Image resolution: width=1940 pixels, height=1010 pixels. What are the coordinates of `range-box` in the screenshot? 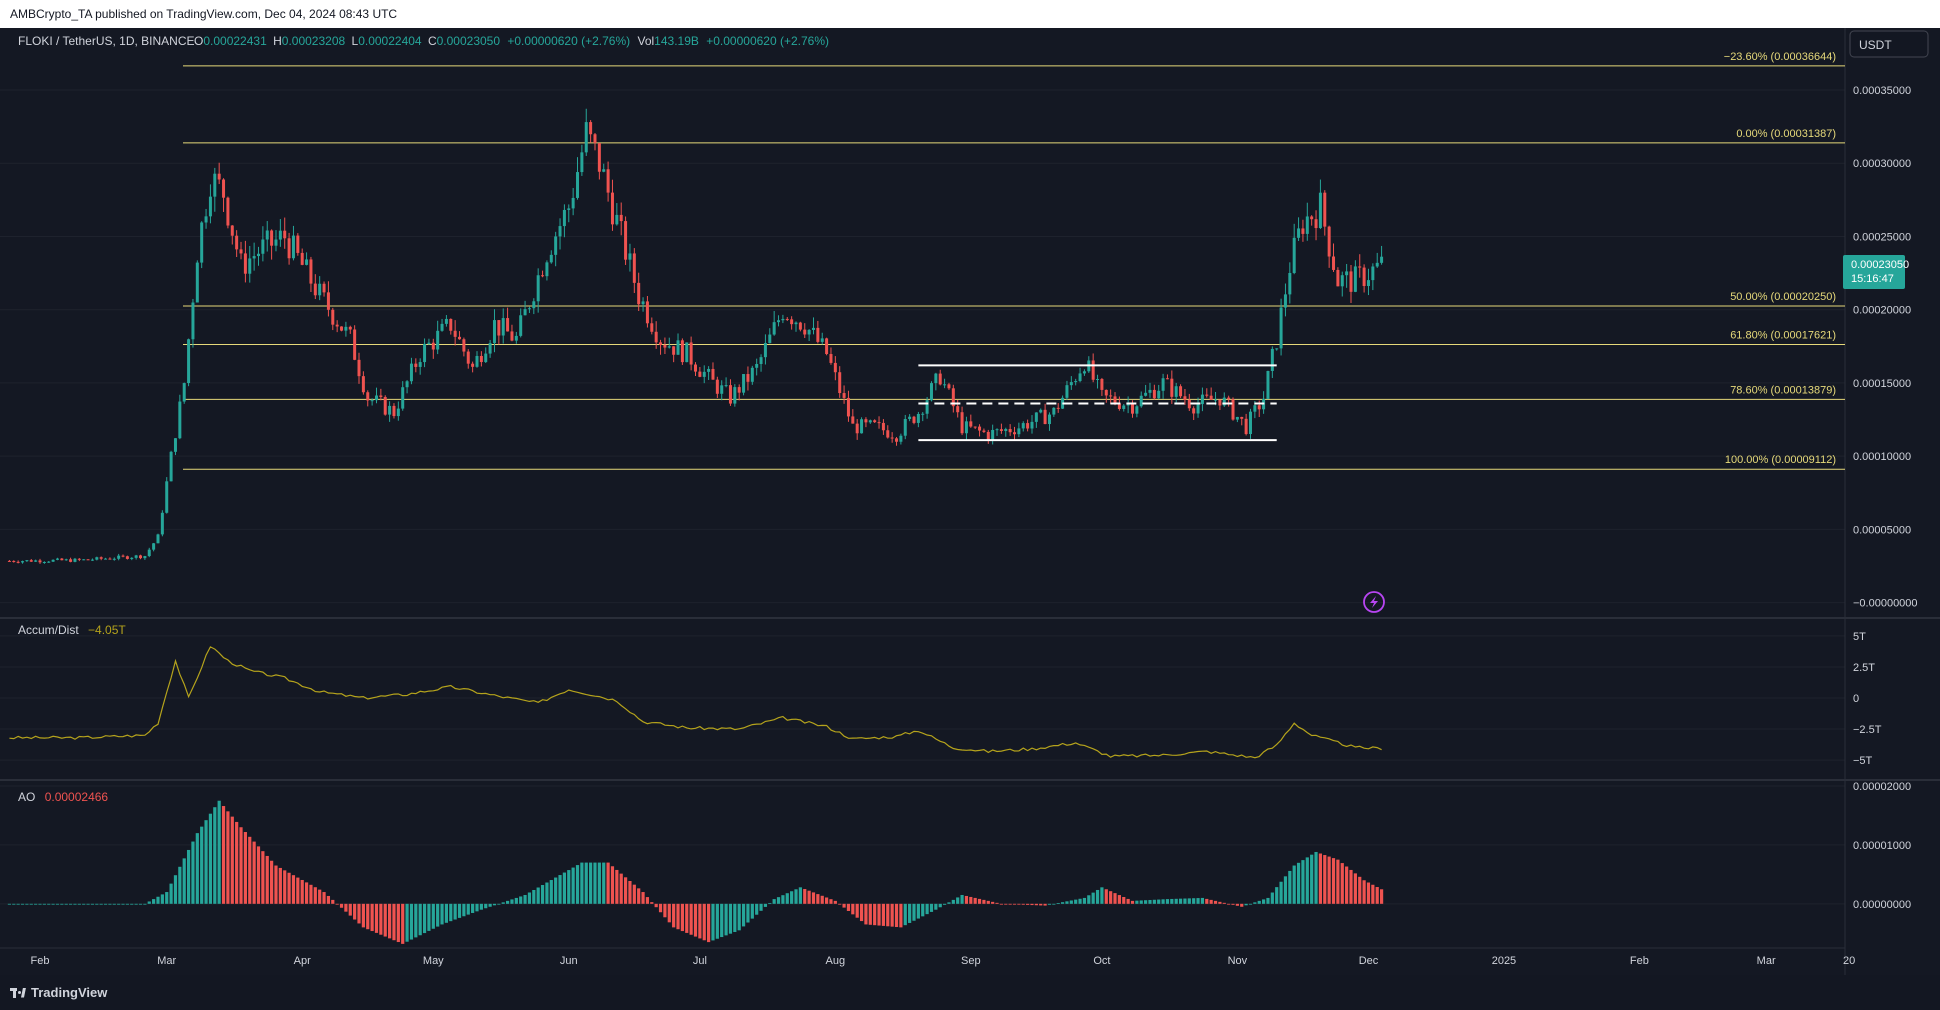 It's located at (1097, 403).